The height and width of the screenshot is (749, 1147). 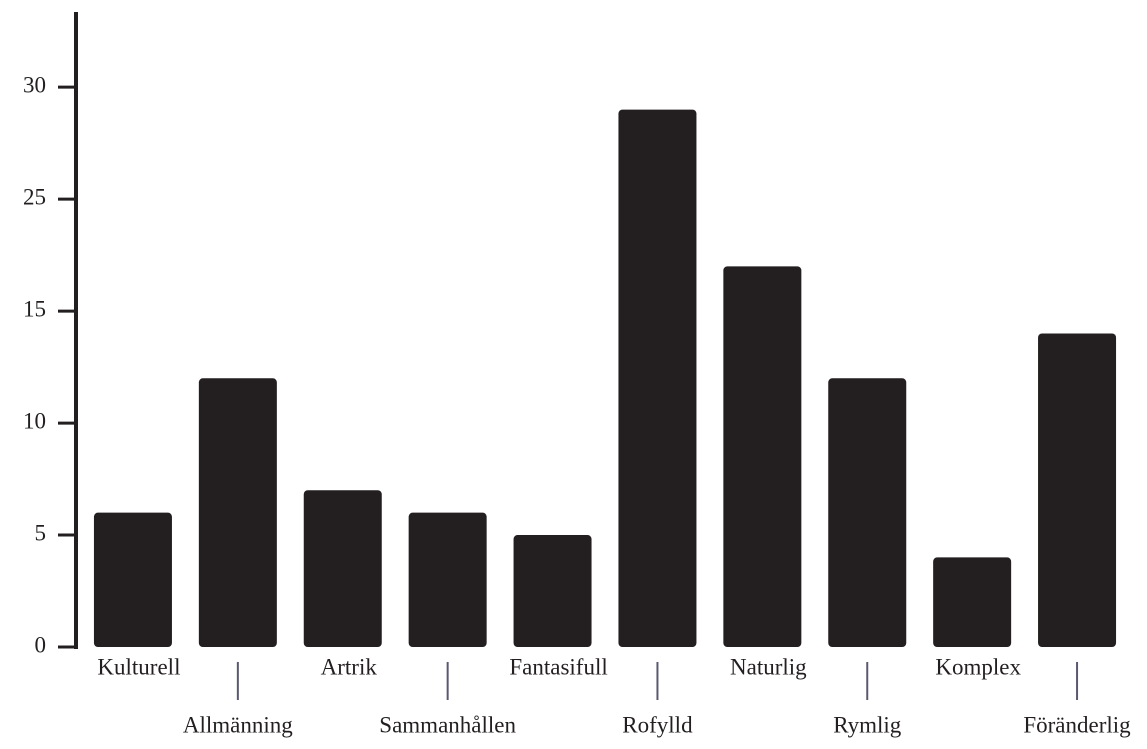 I want to click on x-tick-label: Sammanhållen, so click(x=447, y=724).